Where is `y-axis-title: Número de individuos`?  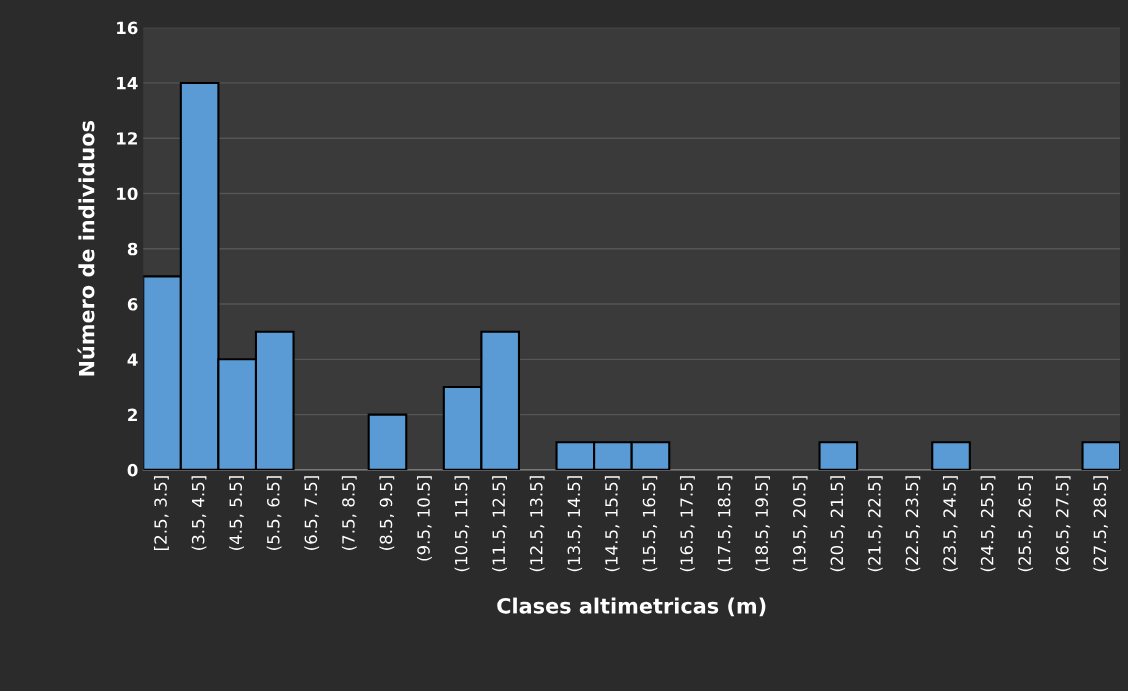 y-axis-title: Número de individuos is located at coordinates (86, 248).